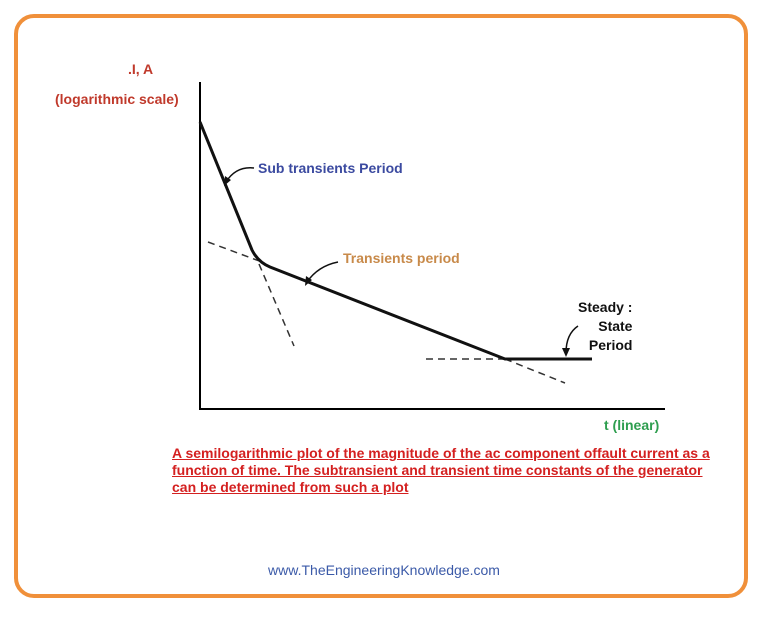 Image resolution: width=768 pixels, height=618 pixels. Describe the element at coordinates (117, 99) in the screenshot. I see `y-axis-scale-label: (logarithmic scale)` at that location.